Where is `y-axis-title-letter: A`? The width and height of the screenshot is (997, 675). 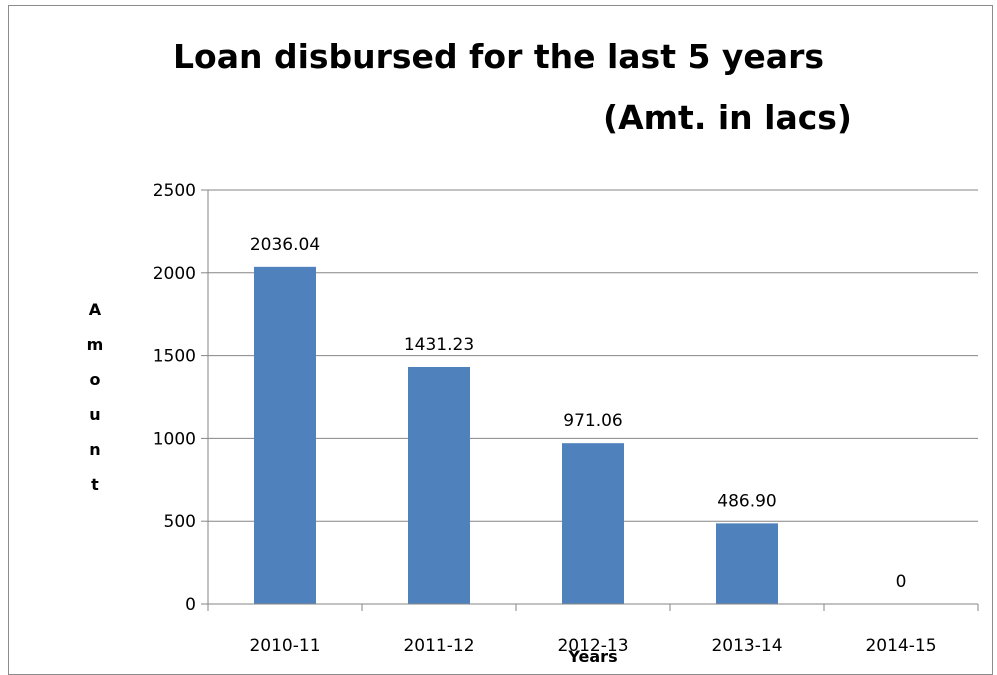
y-axis-title-letter: A is located at coordinates (95, 309).